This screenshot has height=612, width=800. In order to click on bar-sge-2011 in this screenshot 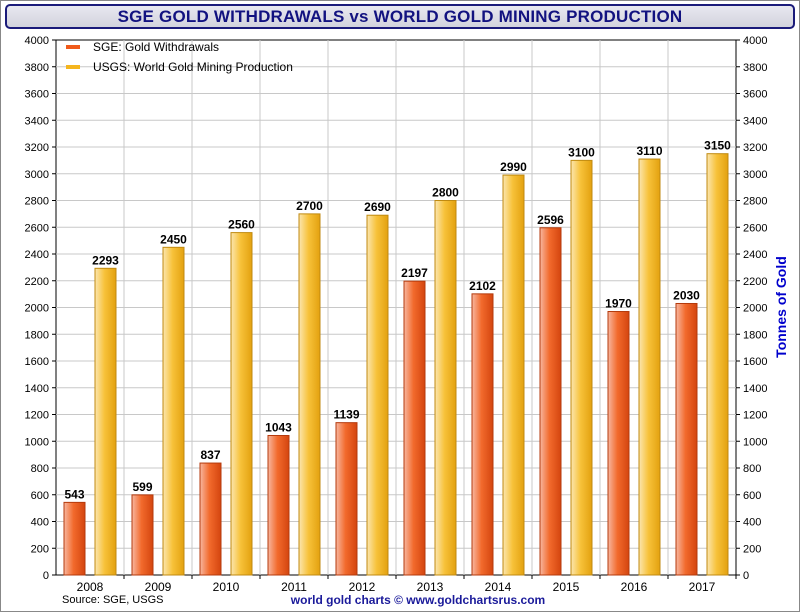, I will do `click(278, 505)`.